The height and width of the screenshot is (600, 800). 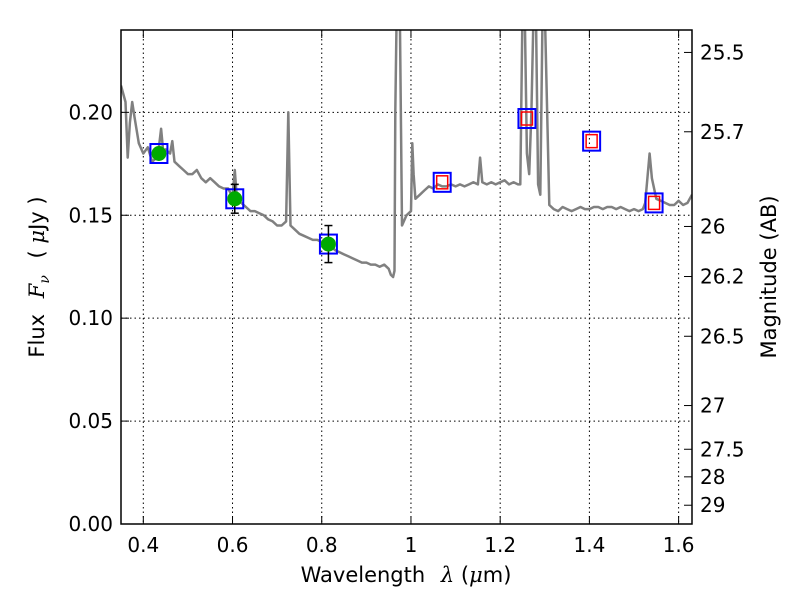 What do you see at coordinates (37, 290) in the screenshot?
I see `y-axis-title-f: F` at bounding box center [37, 290].